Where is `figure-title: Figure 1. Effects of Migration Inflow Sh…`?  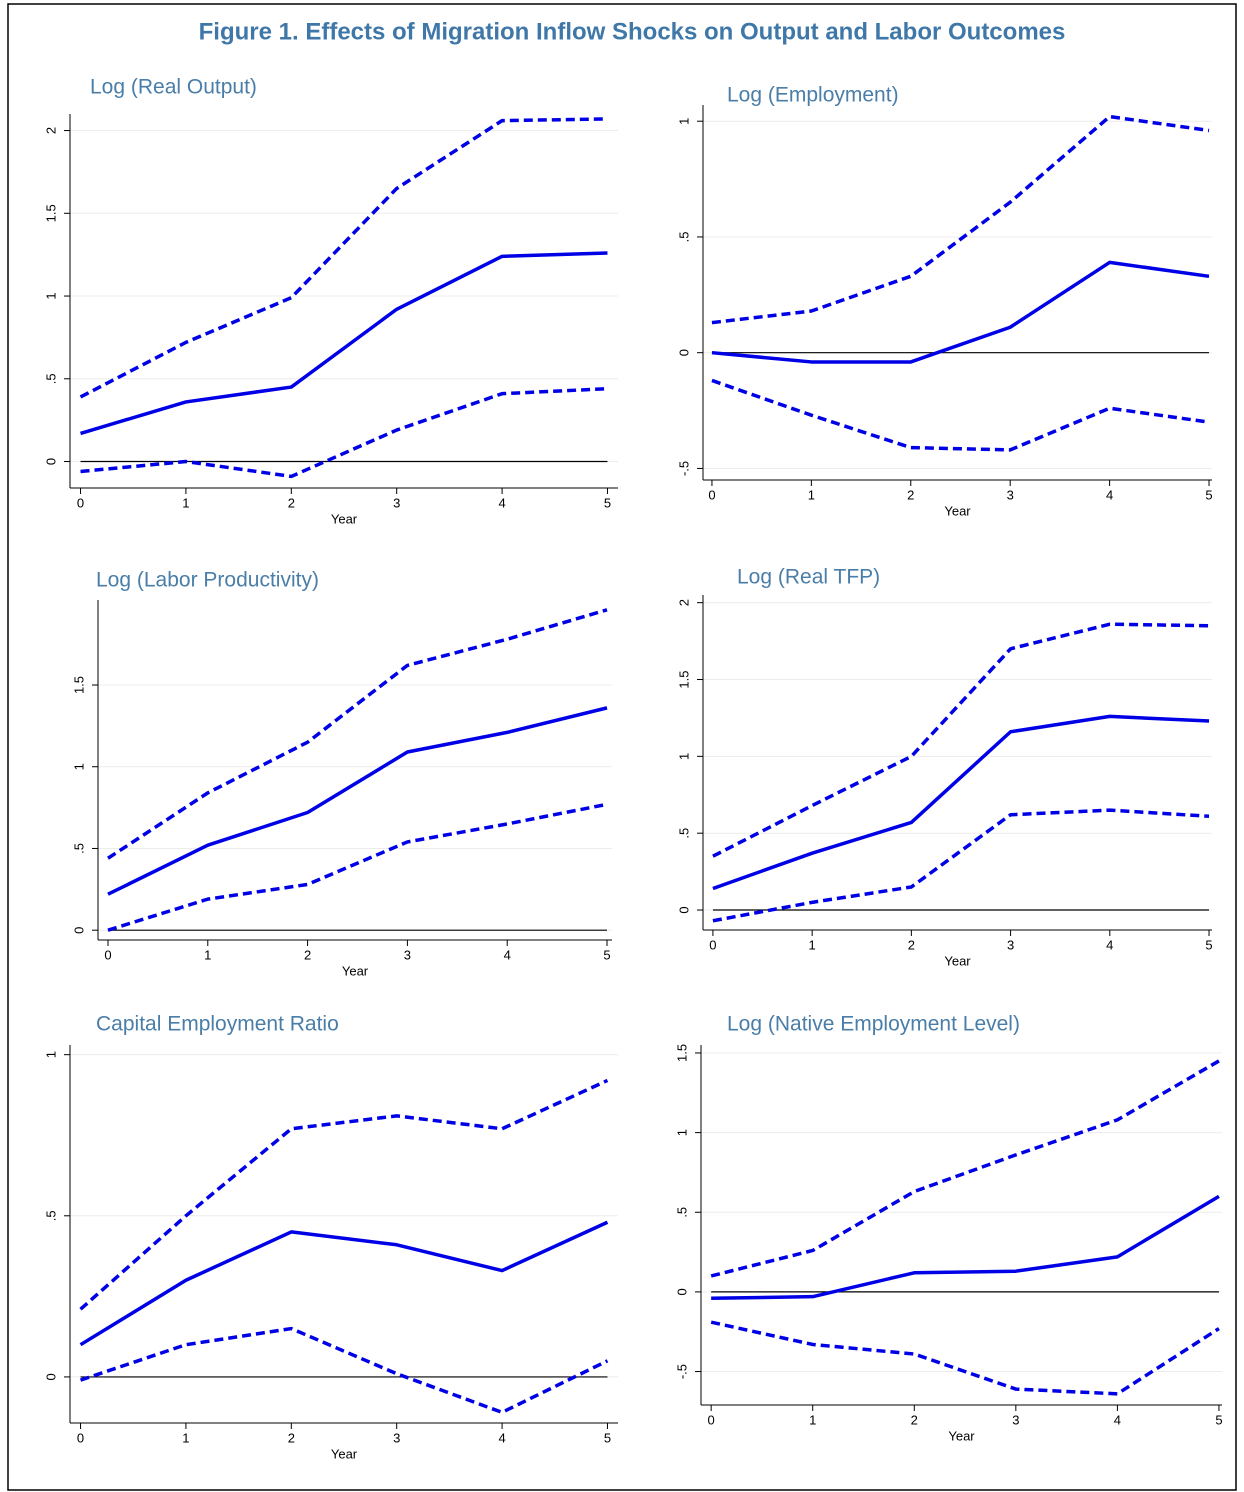
figure-title: Figure 1. Effects of Migration Inflow Sh… is located at coordinates (632, 31).